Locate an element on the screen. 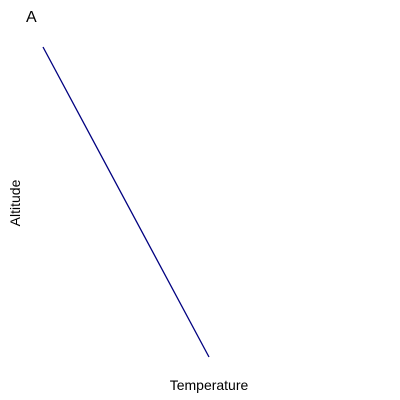  x-axis-label: Temperature is located at coordinates (209, 385).